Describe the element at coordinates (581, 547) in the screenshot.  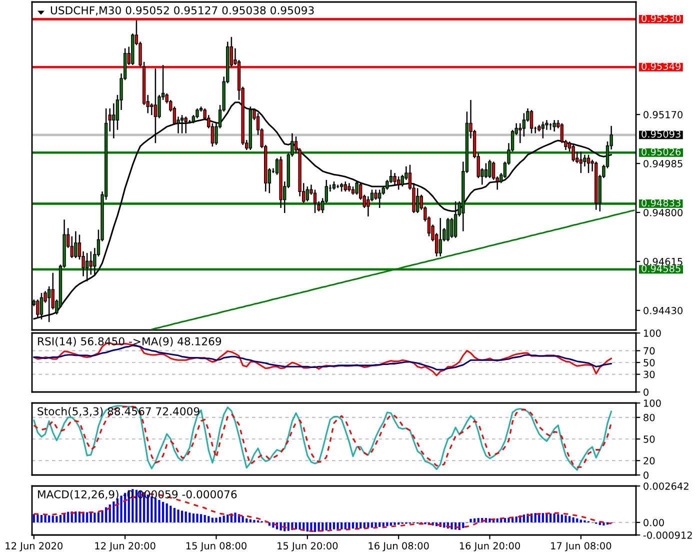
I see `x-tick-label: 17 Jun 08:00` at that location.